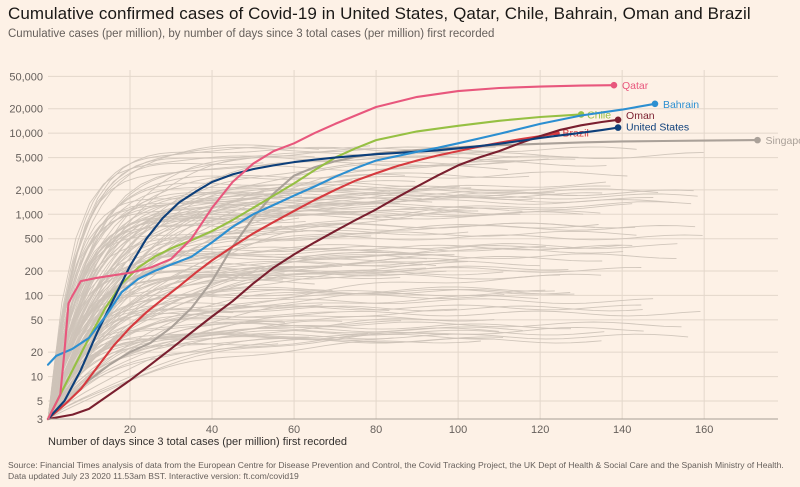 The width and height of the screenshot is (800, 487). I want to click on y-tick-label: 10,000, so click(26, 134).